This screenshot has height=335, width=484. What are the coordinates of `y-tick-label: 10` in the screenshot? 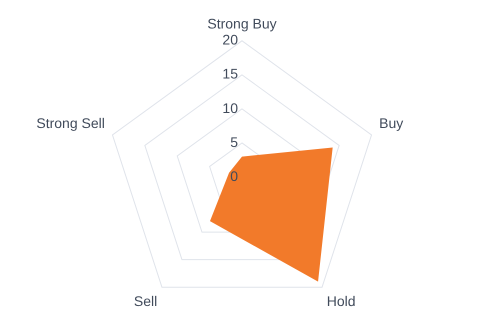 It's located at (230, 108).